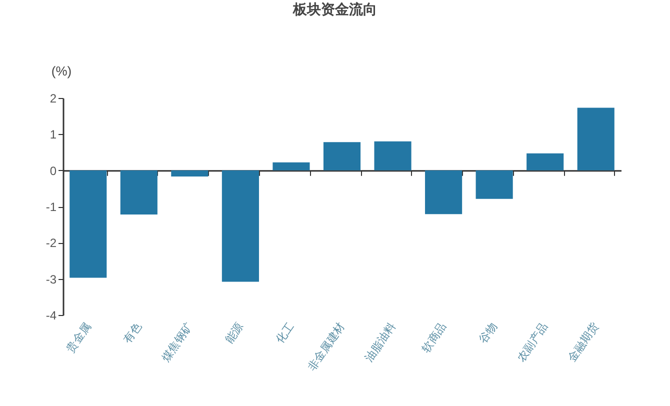  Describe the element at coordinates (285, 333) in the screenshot. I see `x-tick-label: 化工` at that location.